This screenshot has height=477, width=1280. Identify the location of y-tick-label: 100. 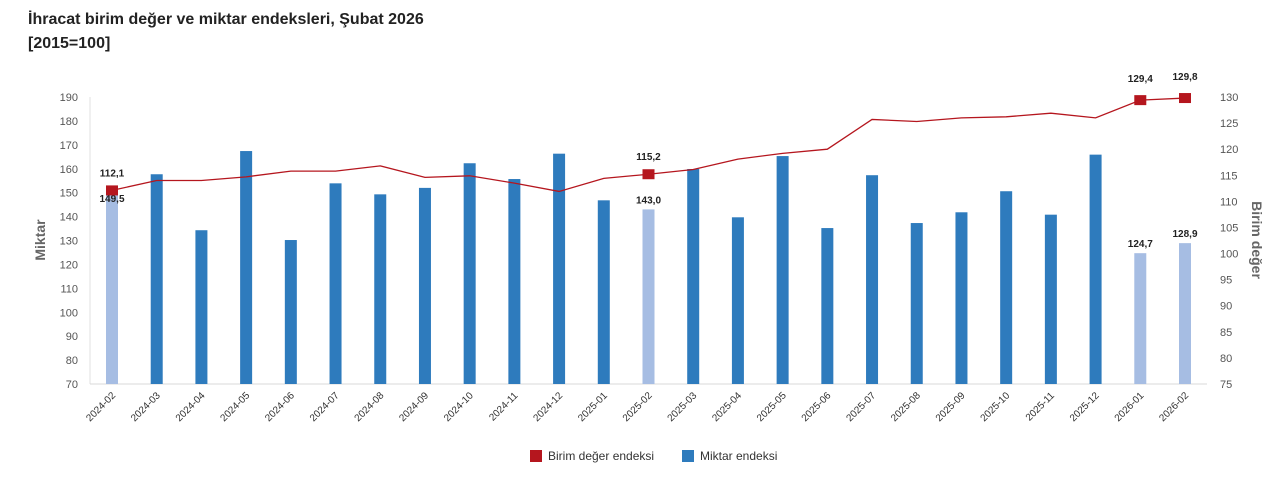
(69, 313).